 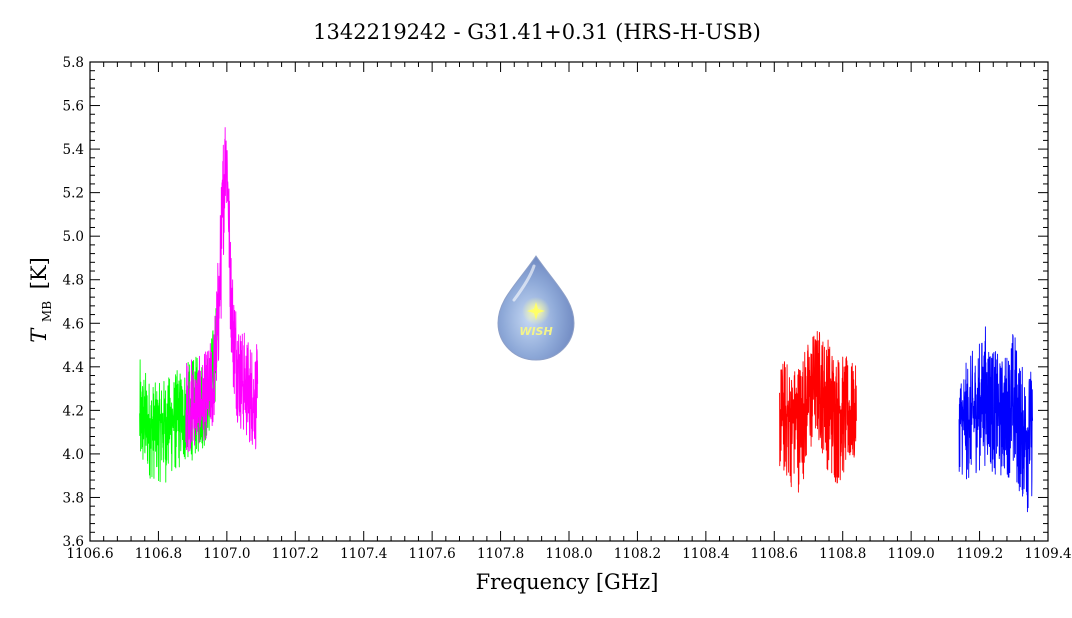 I want to click on x-tick-label: 1109.2, so click(x=979, y=554).